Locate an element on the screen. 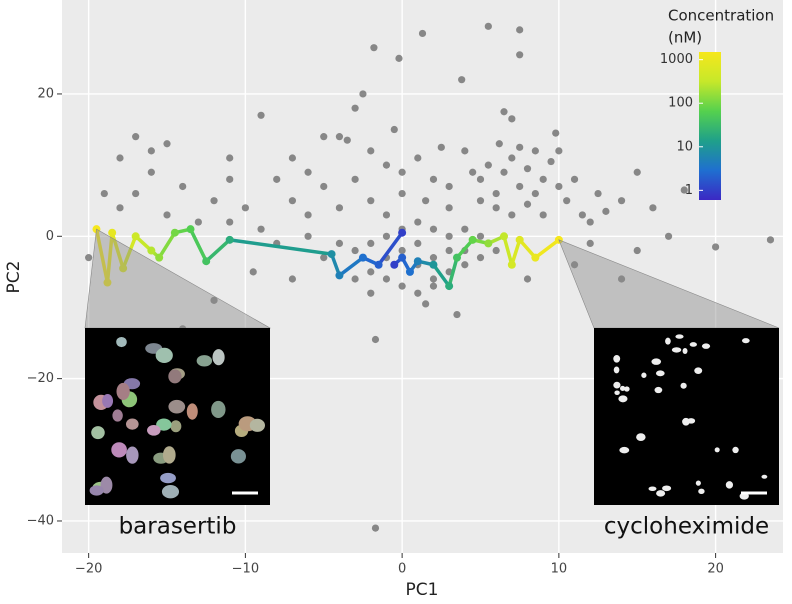 The image size is (792, 604). colorbar-tick-label: 10 is located at coordinates (684, 146).